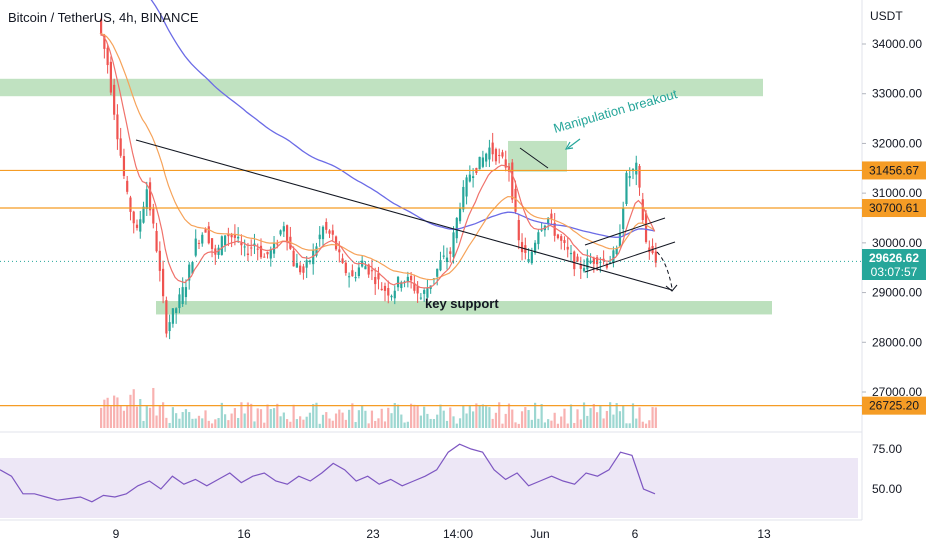 This screenshot has height=550, width=932. I want to click on projection-arrow, so click(664, 270).